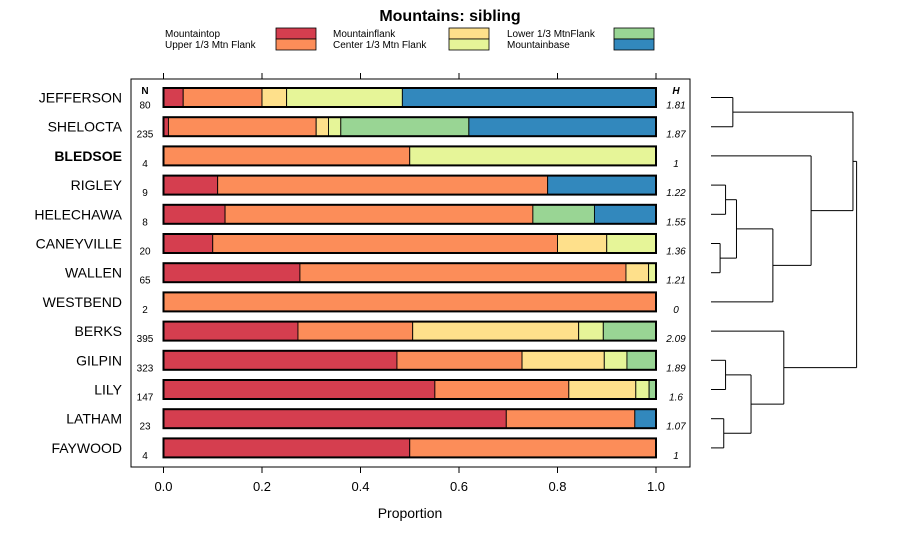 This screenshot has height=540, width=900. I want to click on legend-label: Upper 1/3 Mtn Flank, so click(211, 45).